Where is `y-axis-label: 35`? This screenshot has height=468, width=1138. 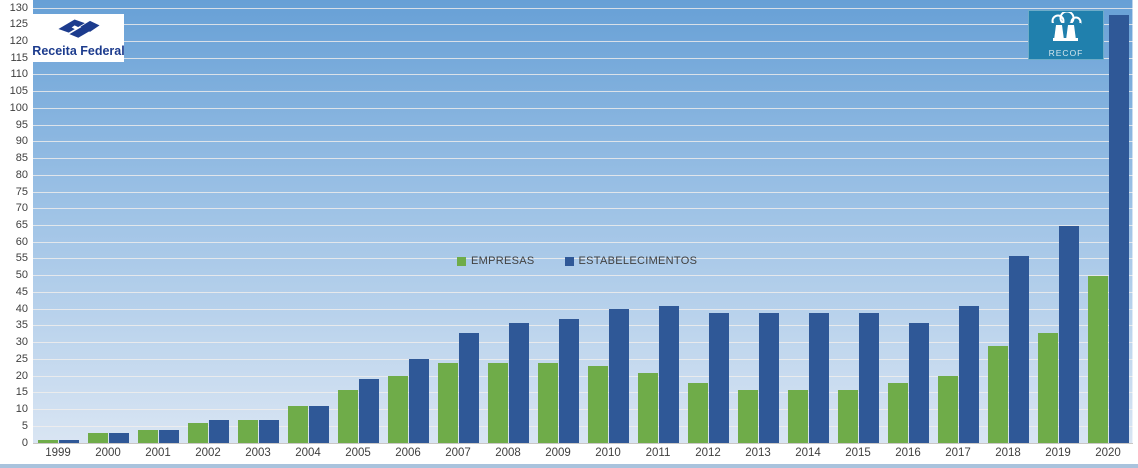
y-axis-label: 35 is located at coordinates (21, 325).